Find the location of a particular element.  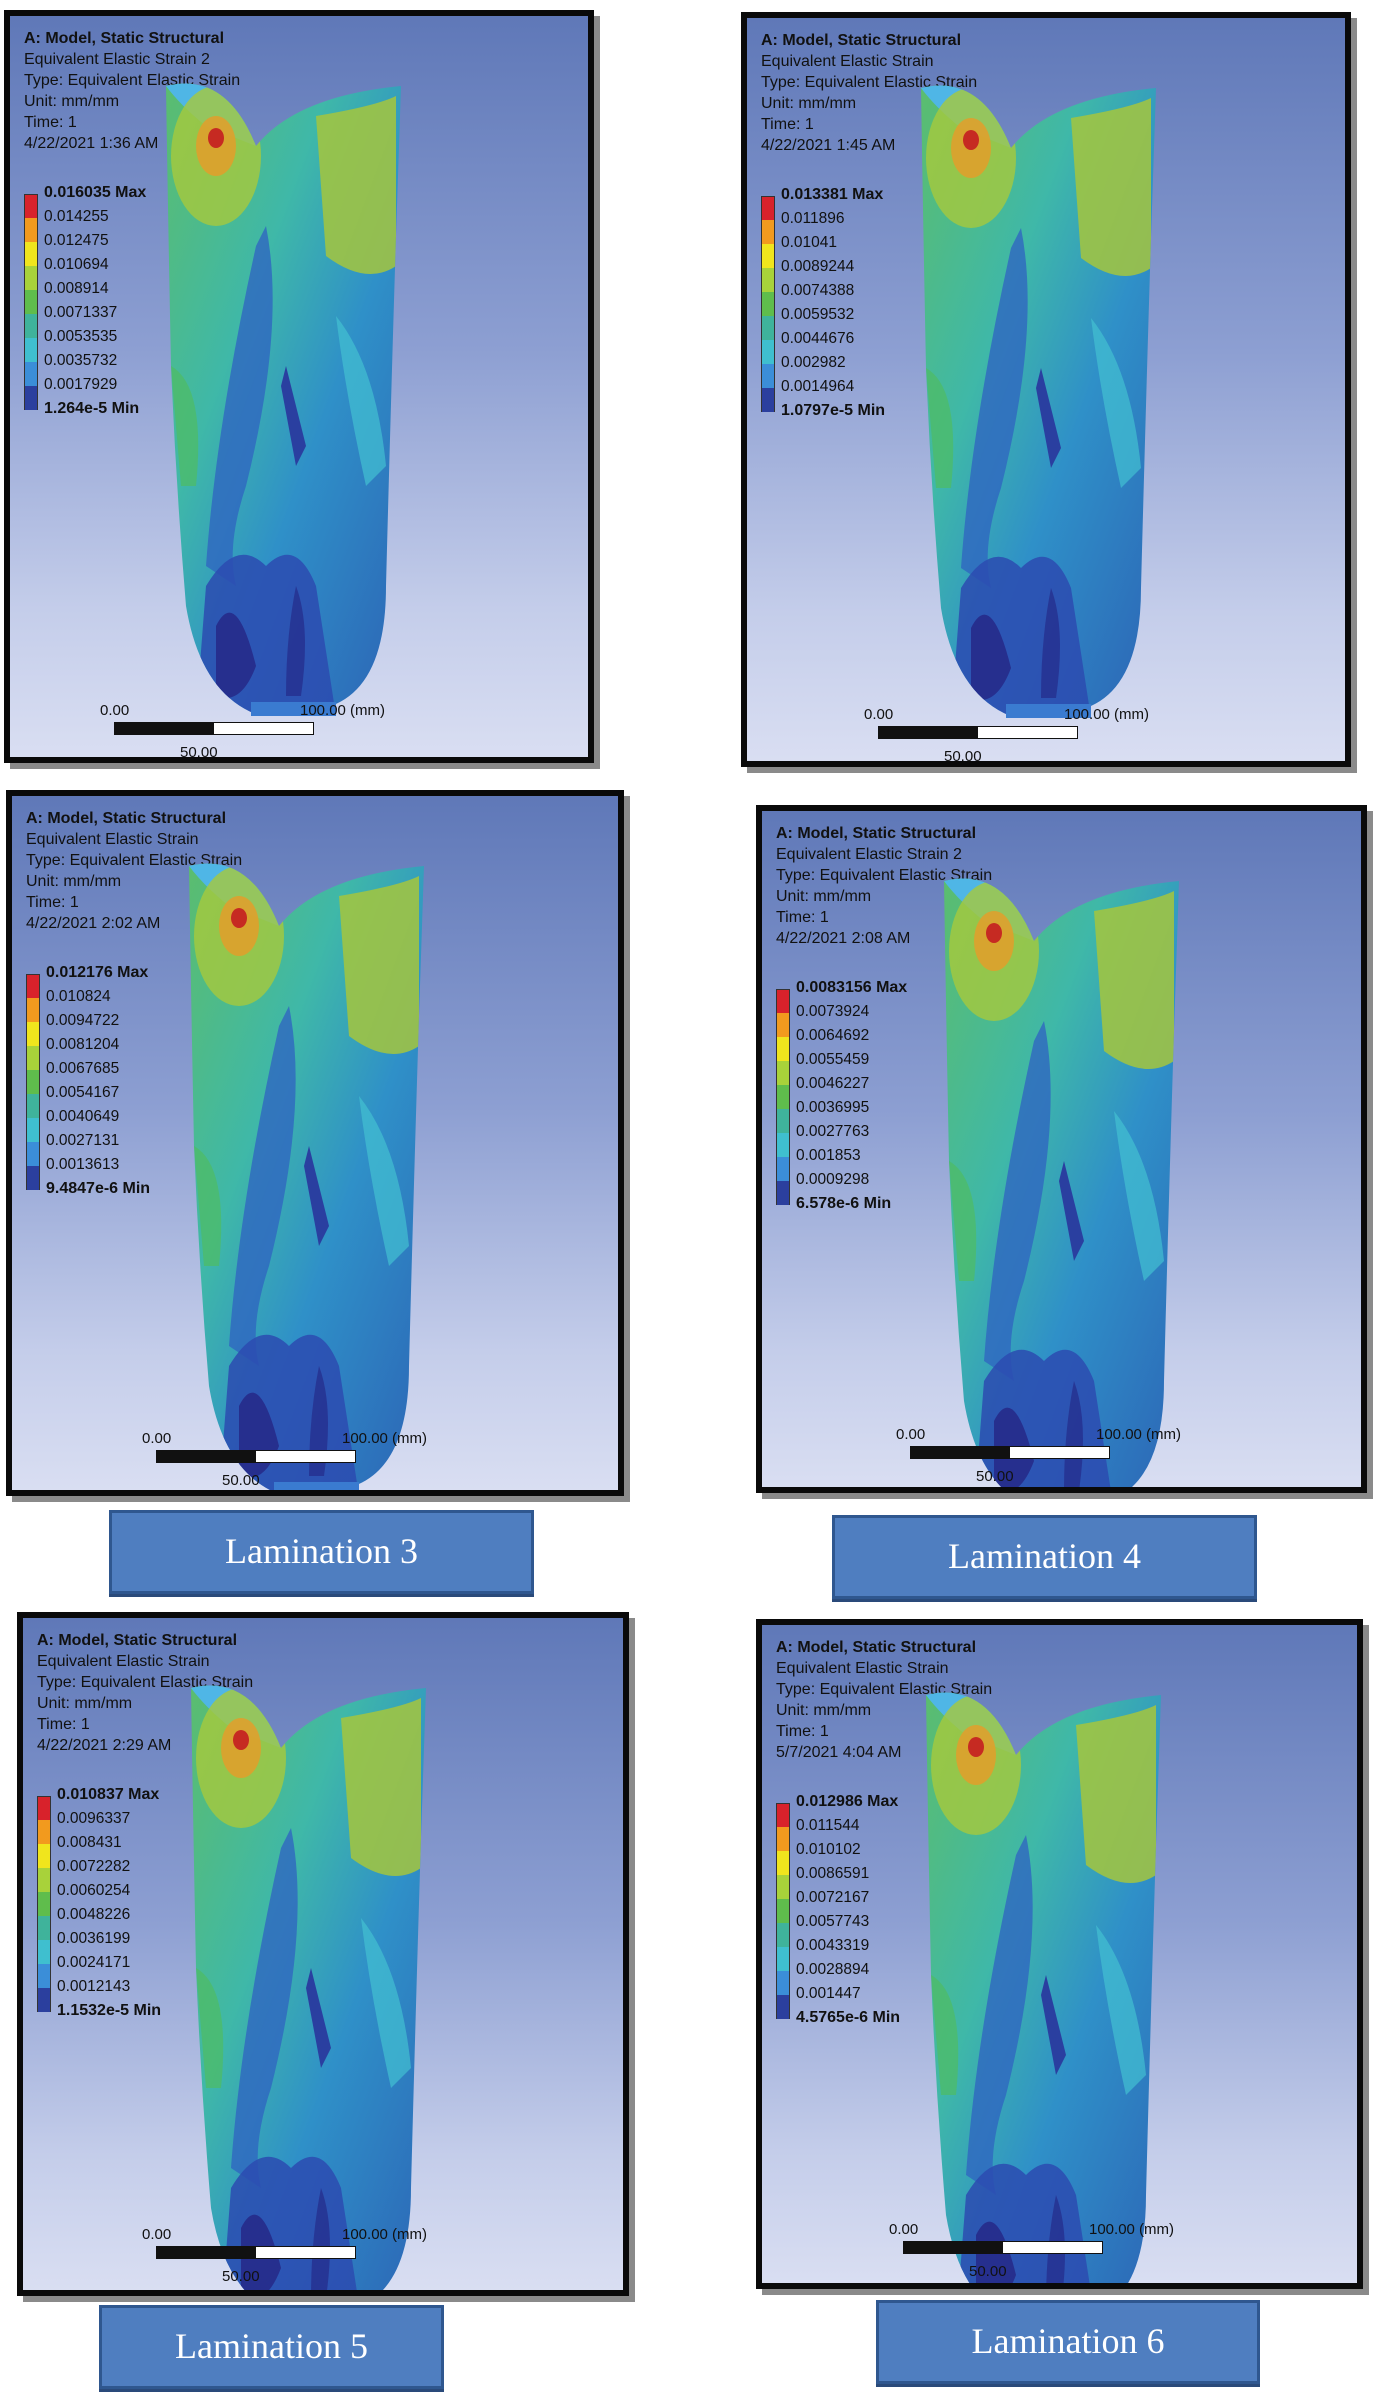

legend-value: 0.0017929 is located at coordinates (81, 384).